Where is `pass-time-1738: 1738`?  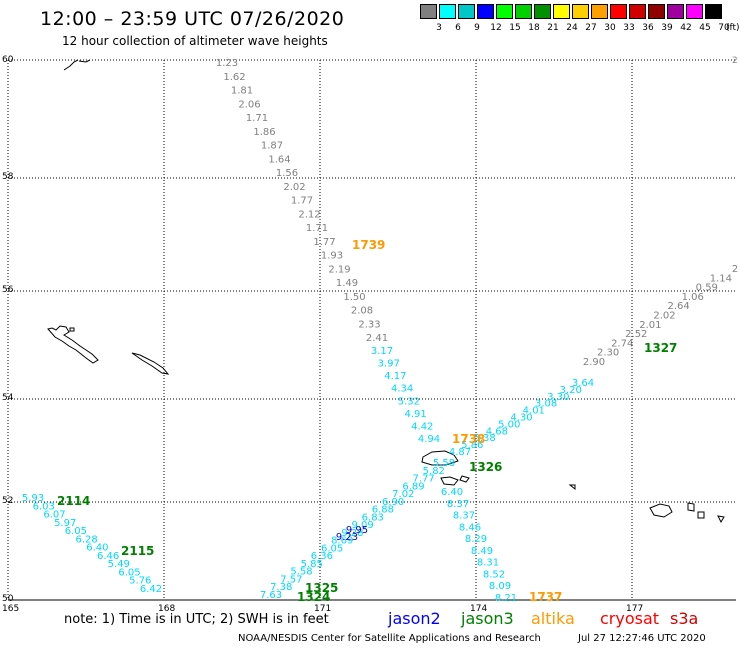
pass-time-1738: 1738 is located at coordinates (468, 439).